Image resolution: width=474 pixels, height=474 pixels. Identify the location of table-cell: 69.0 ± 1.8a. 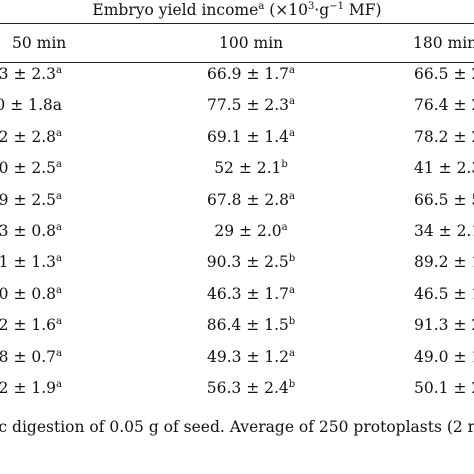
(31, 105).